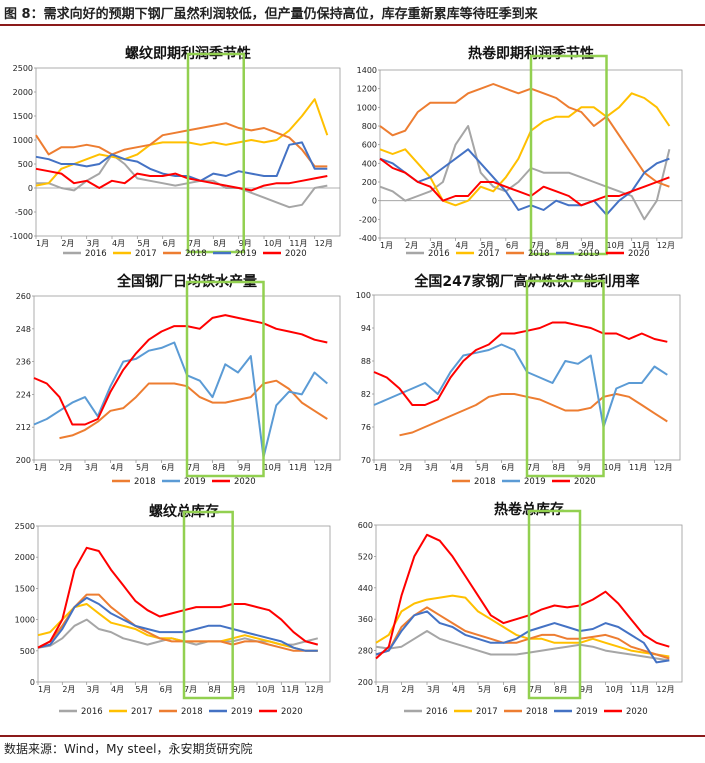  What do you see at coordinates (23, 362) in the screenshot?
I see `y-tick-label: 236` at bounding box center [23, 362].